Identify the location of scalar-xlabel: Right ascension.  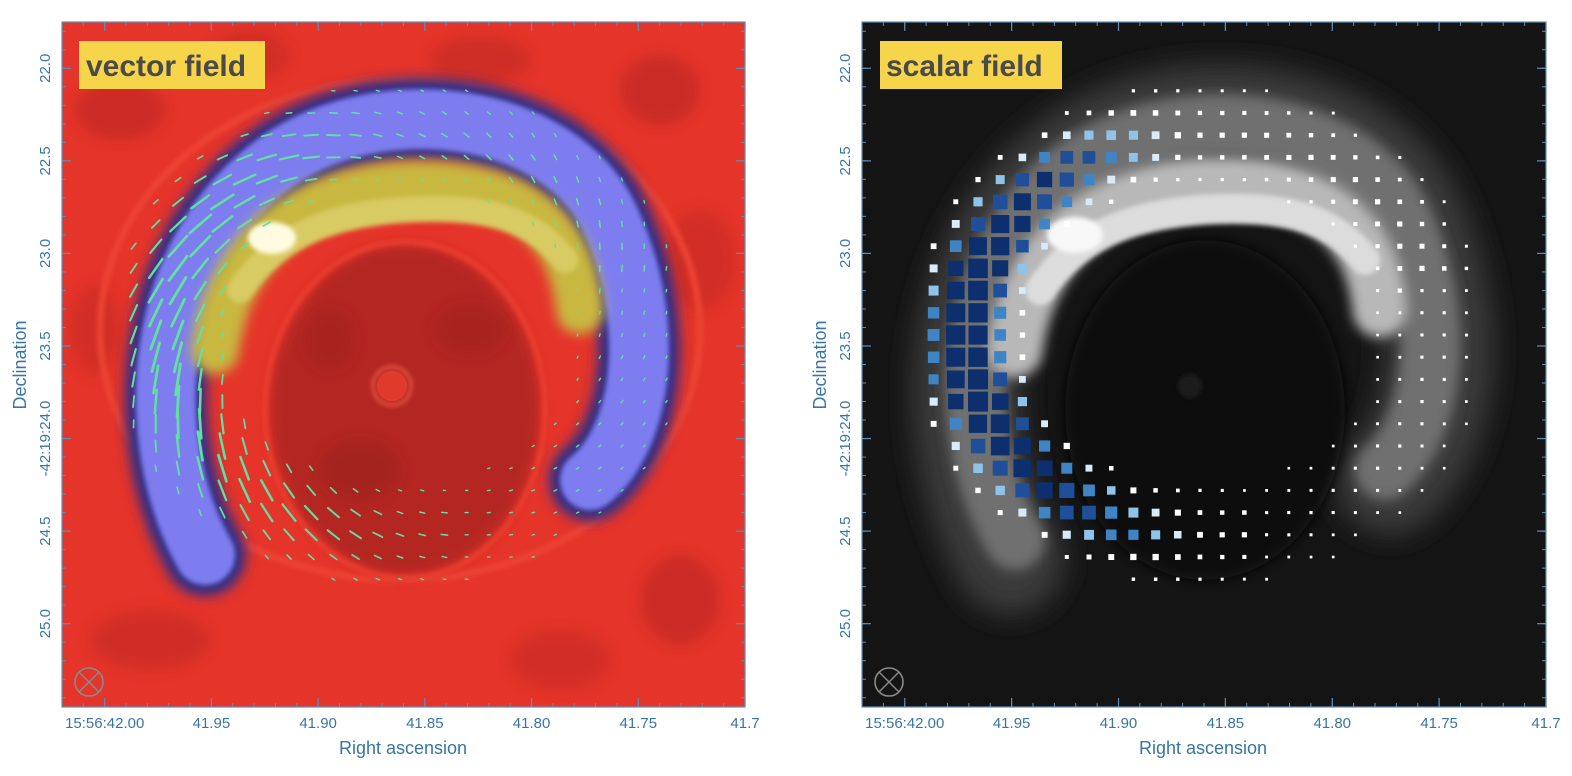
(1203, 748).